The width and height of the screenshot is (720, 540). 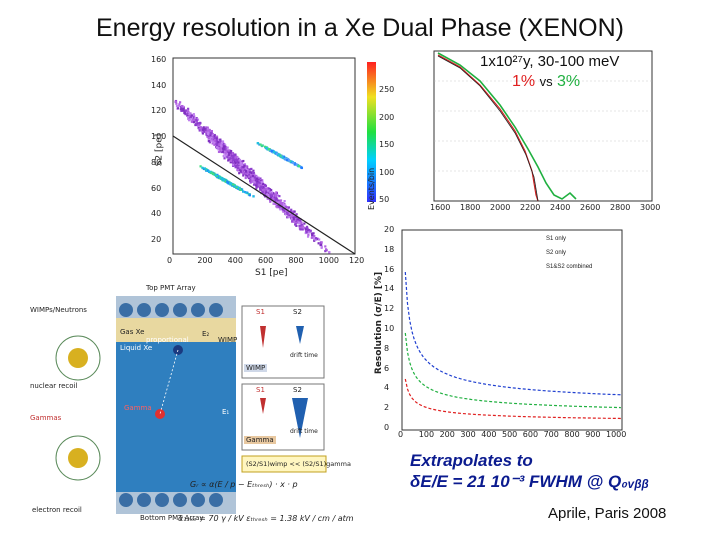 What do you see at coordinates (387, 348) in the screenshot?
I see `tick-label: 8` at bounding box center [387, 348].